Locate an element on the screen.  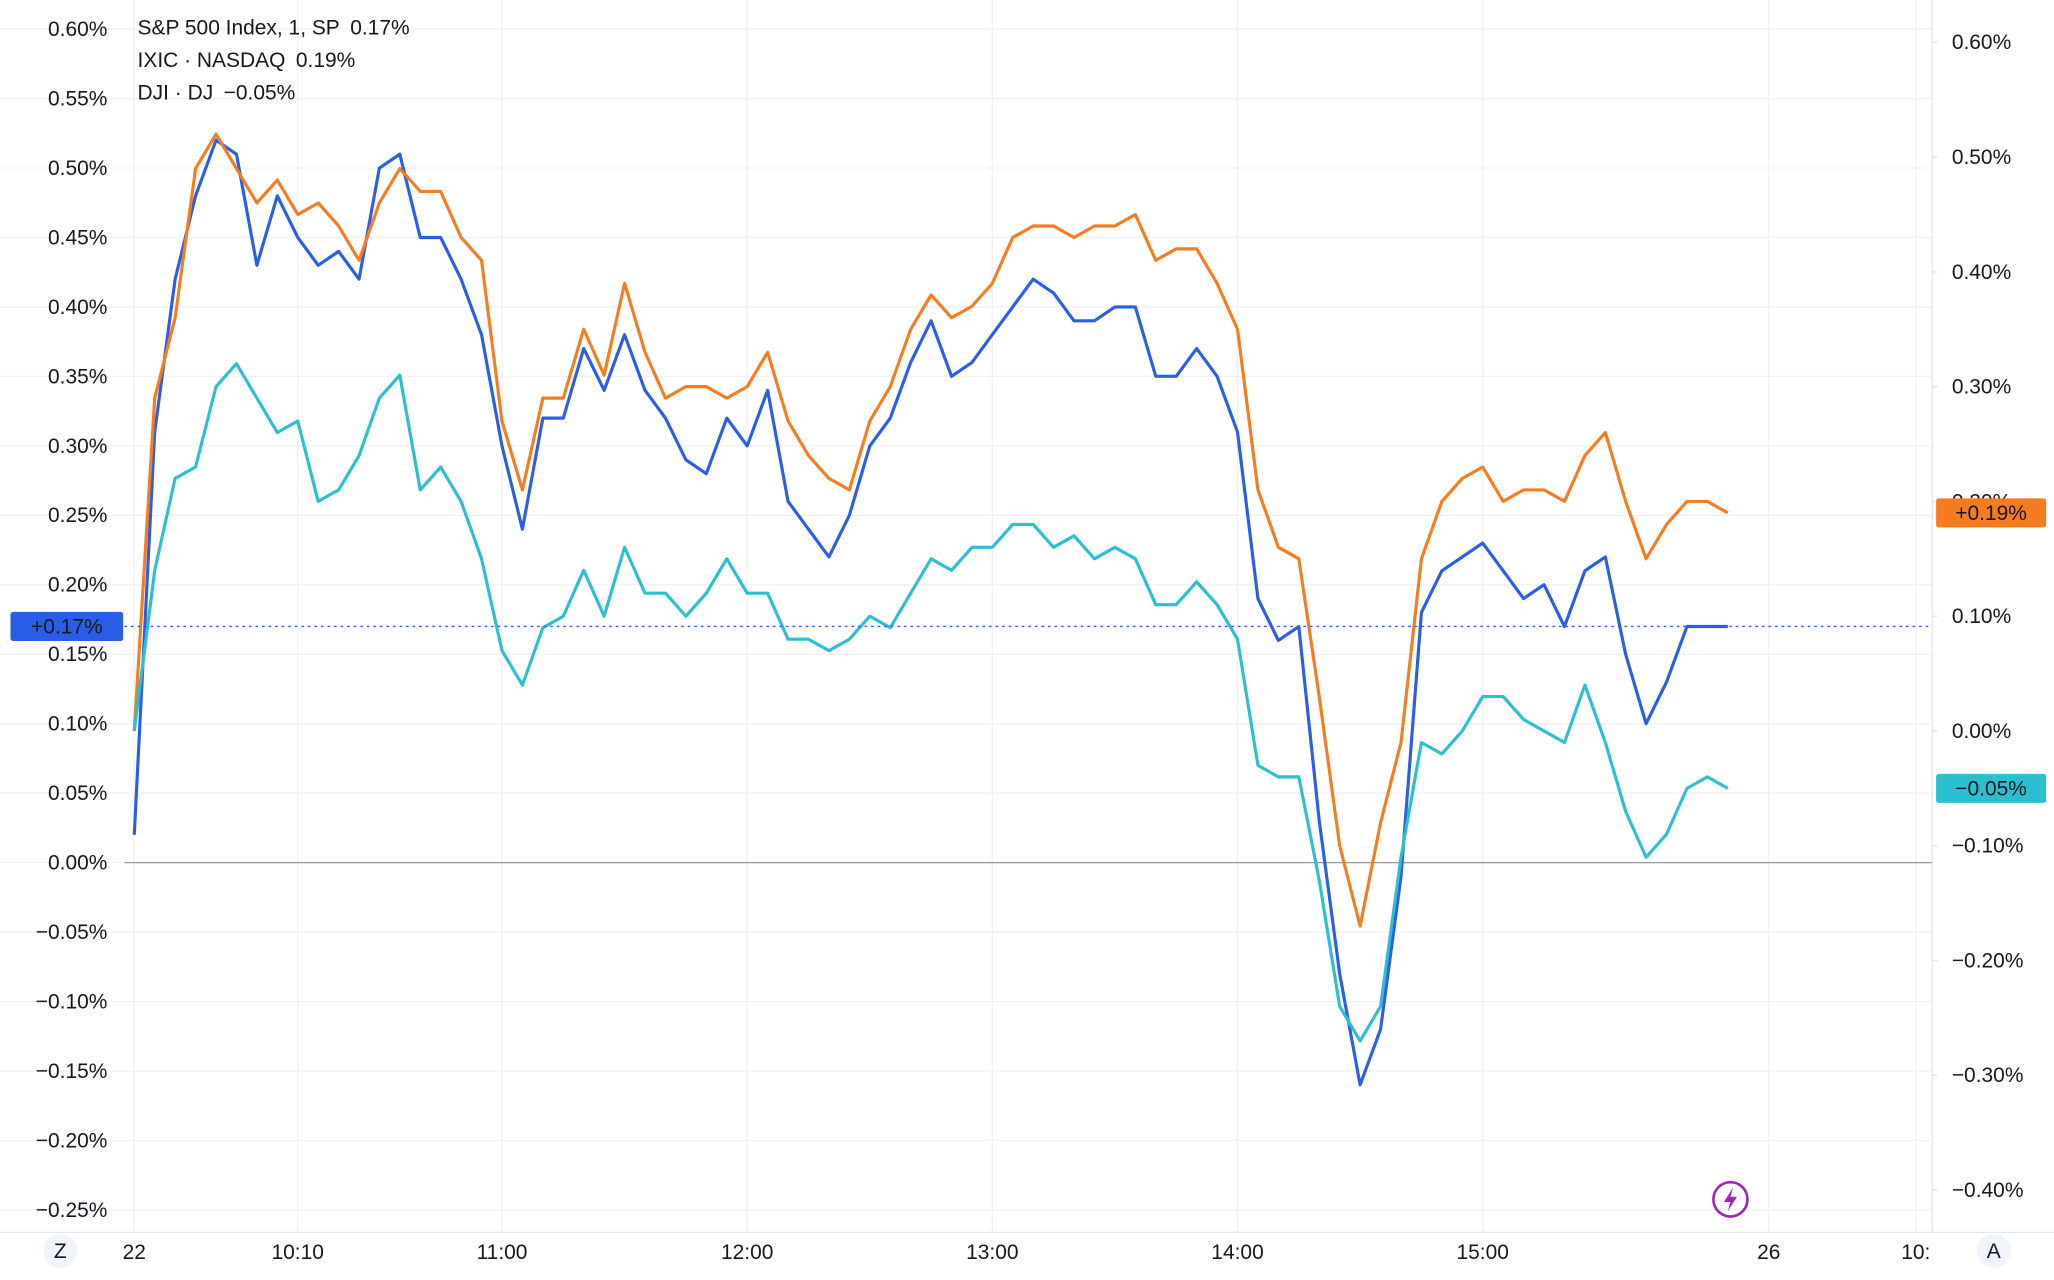
z-button is located at coordinates (60, 1251).